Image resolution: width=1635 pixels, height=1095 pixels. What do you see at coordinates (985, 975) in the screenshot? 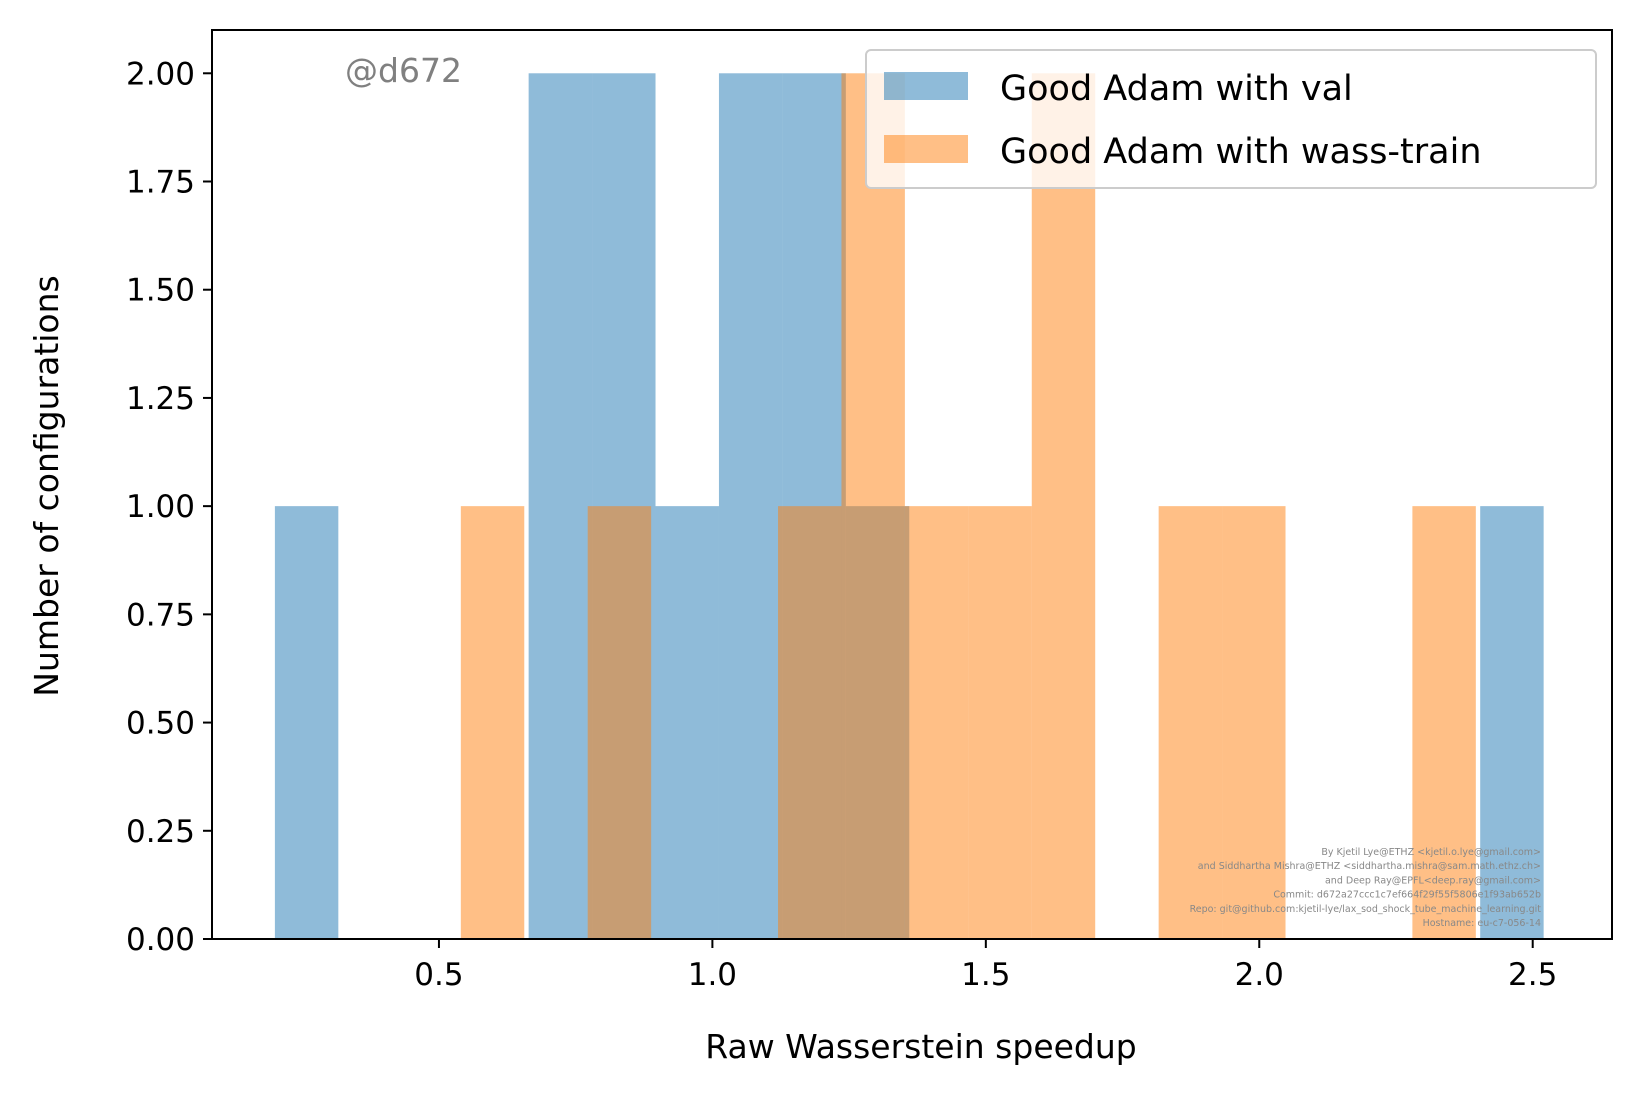
I see `x-tick-label-2: 1.5` at bounding box center [985, 975].